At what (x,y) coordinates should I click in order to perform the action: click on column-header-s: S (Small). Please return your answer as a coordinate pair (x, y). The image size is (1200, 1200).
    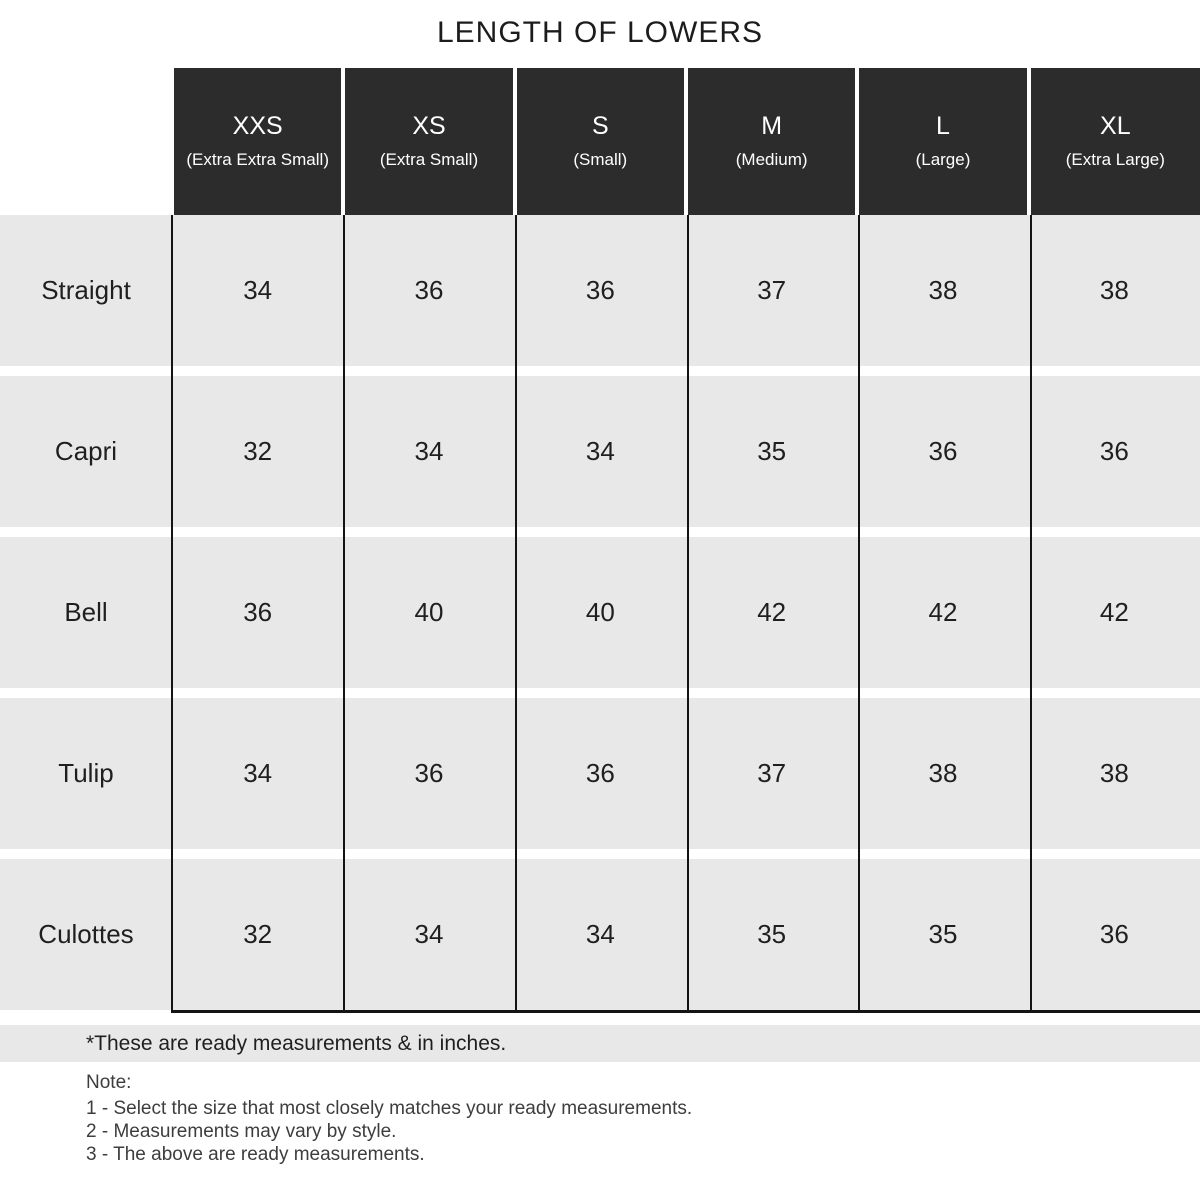
    Looking at the image, I should click on (600, 141).